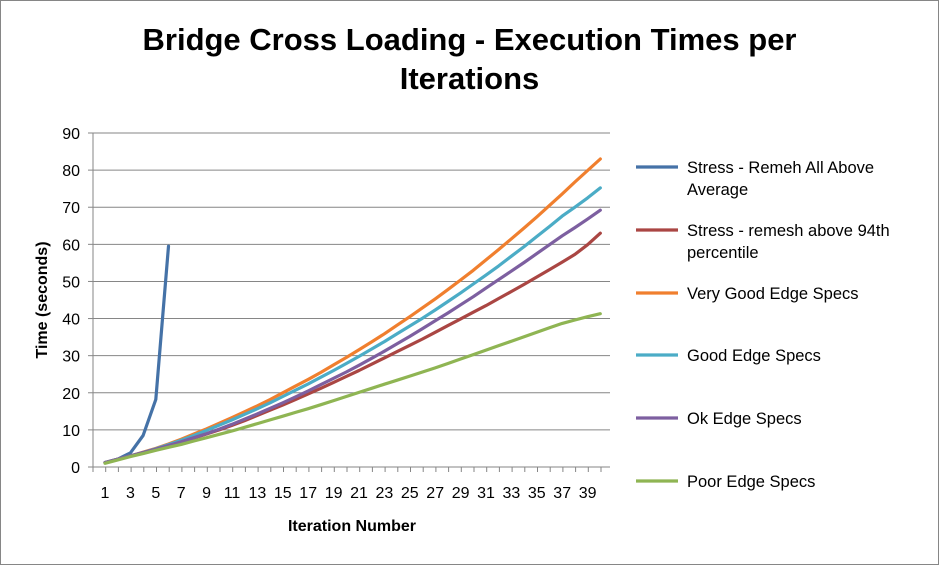 The image size is (939, 565). I want to click on x-tick-label: 31, so click(486, 493).